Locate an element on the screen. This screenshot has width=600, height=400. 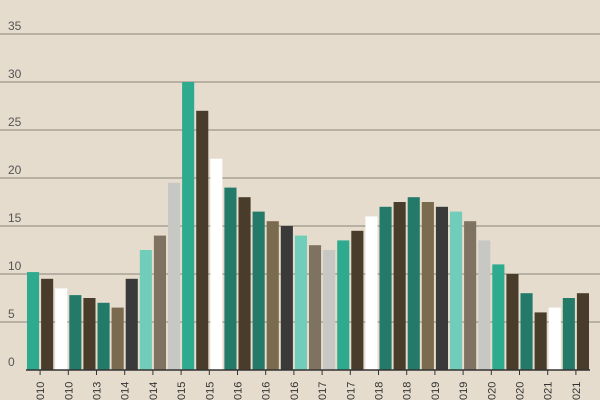
y-tick-label: 20 is located at coordinates (15, 170).